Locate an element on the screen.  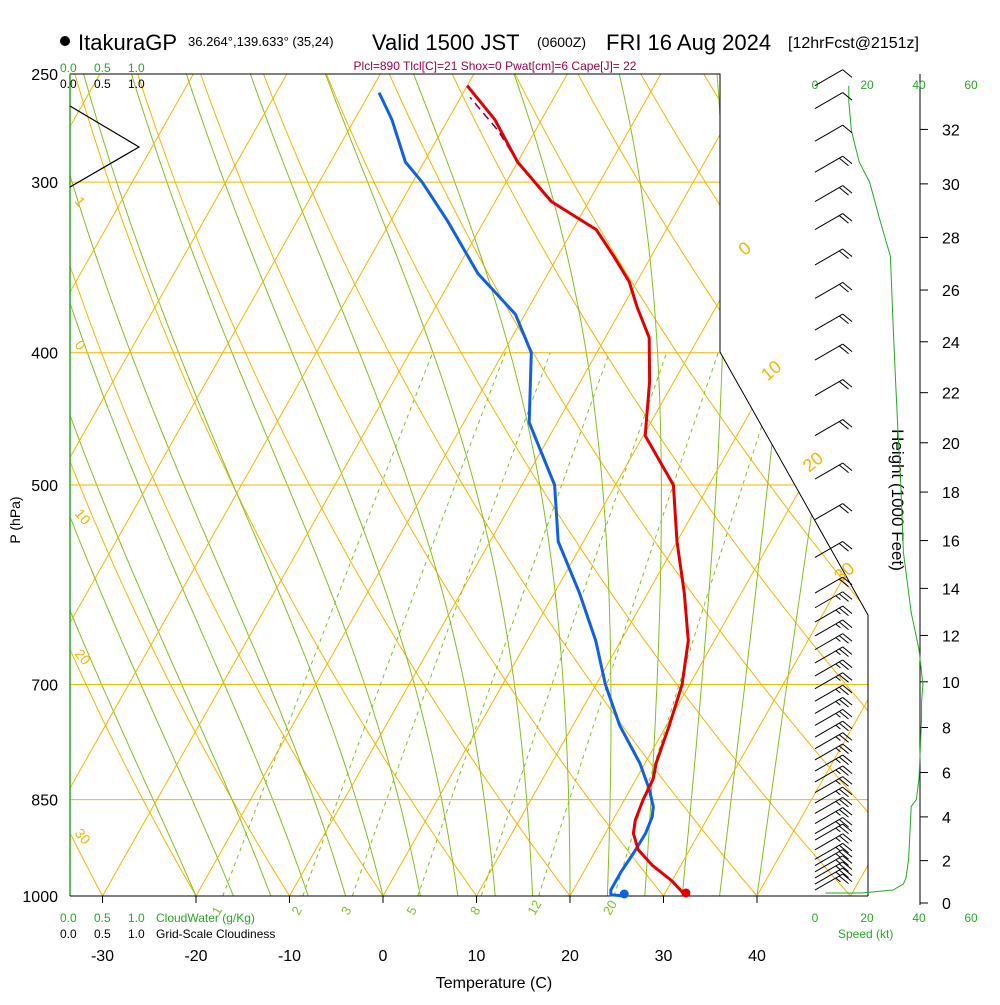
cloudiness-label: Grid-Scale Cloudiness is located at coordinates (215, 934).